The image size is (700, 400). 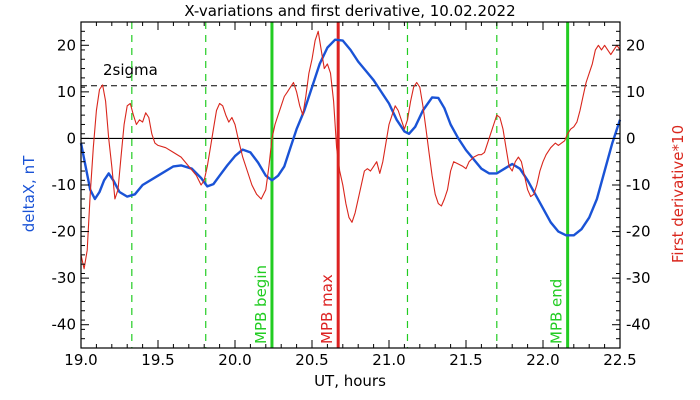 What do you see at coordinates (157, 360) in the screenshot?
I see `x-tick-label: 19.5` at bounding box center [157, 360].